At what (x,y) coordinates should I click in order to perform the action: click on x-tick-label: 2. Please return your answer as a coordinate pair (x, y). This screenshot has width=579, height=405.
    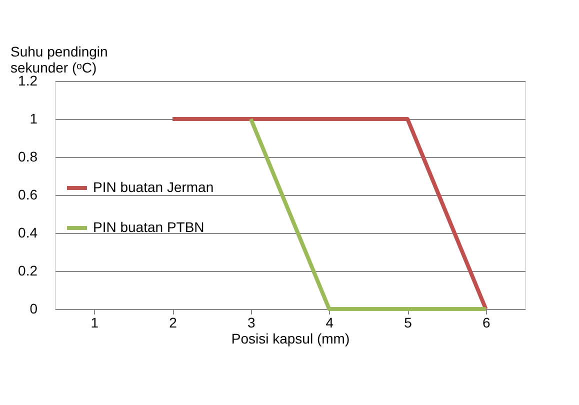
    Looking at the image, I should click on (173, 322).